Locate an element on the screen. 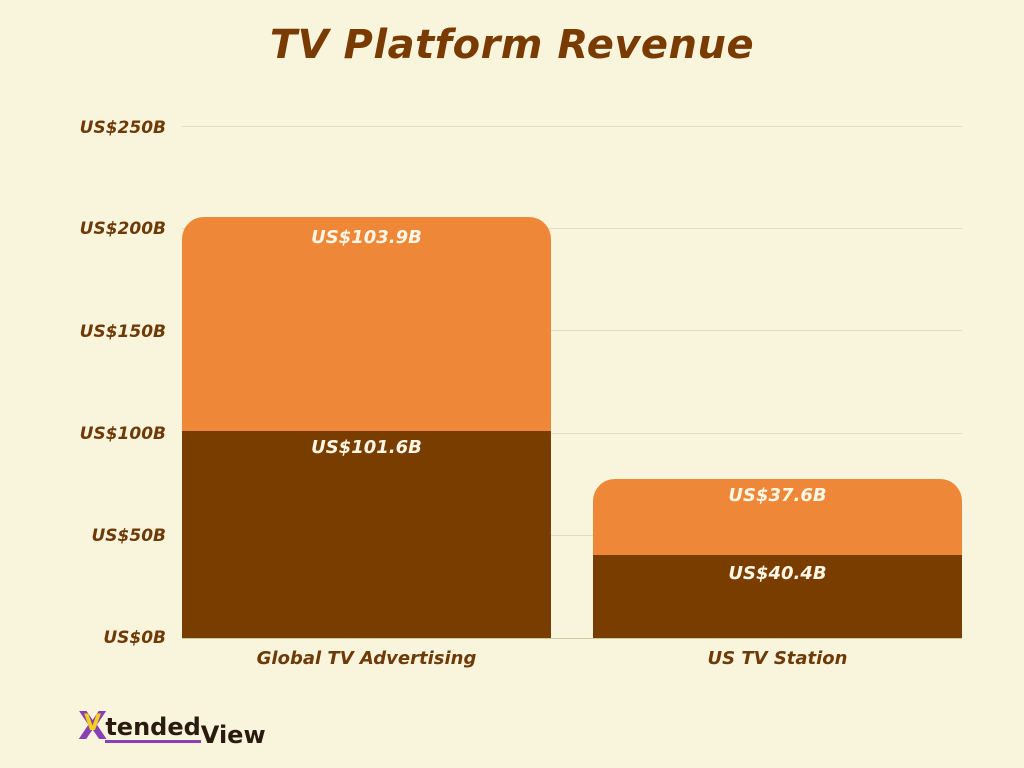 Image resolution: width=1024 pixels, height=768 pixels. x-category-label: Global TV Advertising is located at coordinates (366, 658).